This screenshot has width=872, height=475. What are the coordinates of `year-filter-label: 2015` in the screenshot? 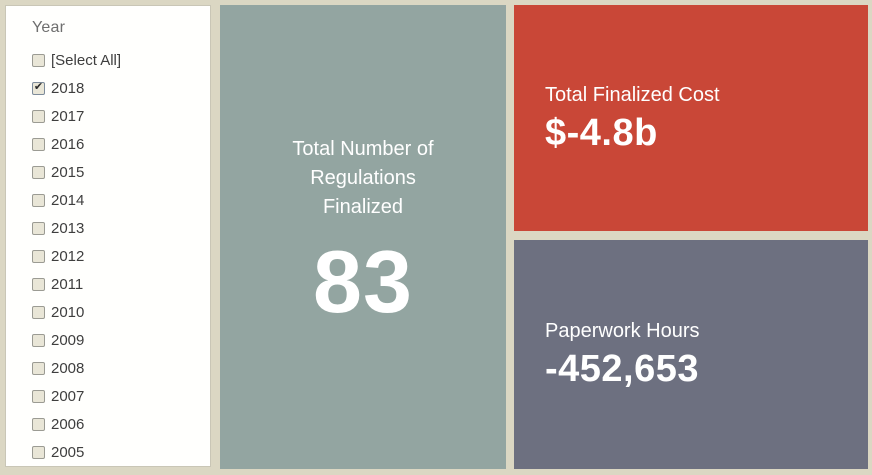 It's located at (68, 172).